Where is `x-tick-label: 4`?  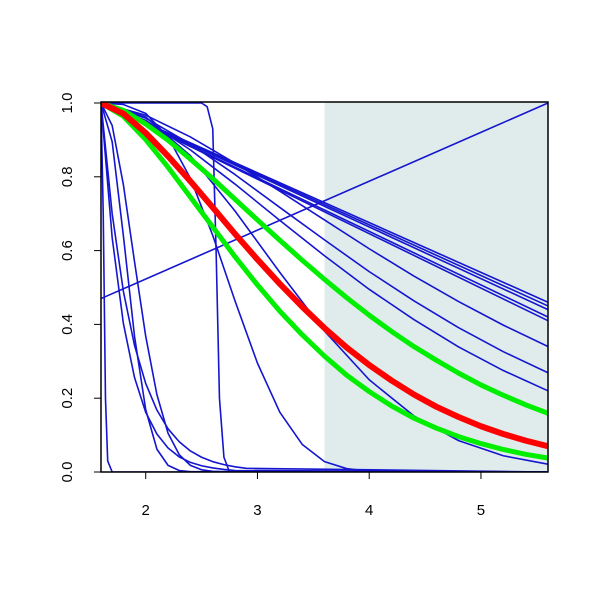
x-tick-label: 4 is located at coordinates (369, 510).